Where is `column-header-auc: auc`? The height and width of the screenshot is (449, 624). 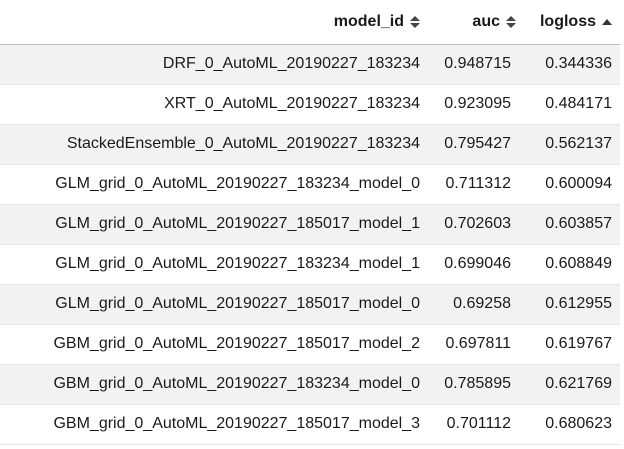 column-header-auc: auc is located at coordinates (474, 22).